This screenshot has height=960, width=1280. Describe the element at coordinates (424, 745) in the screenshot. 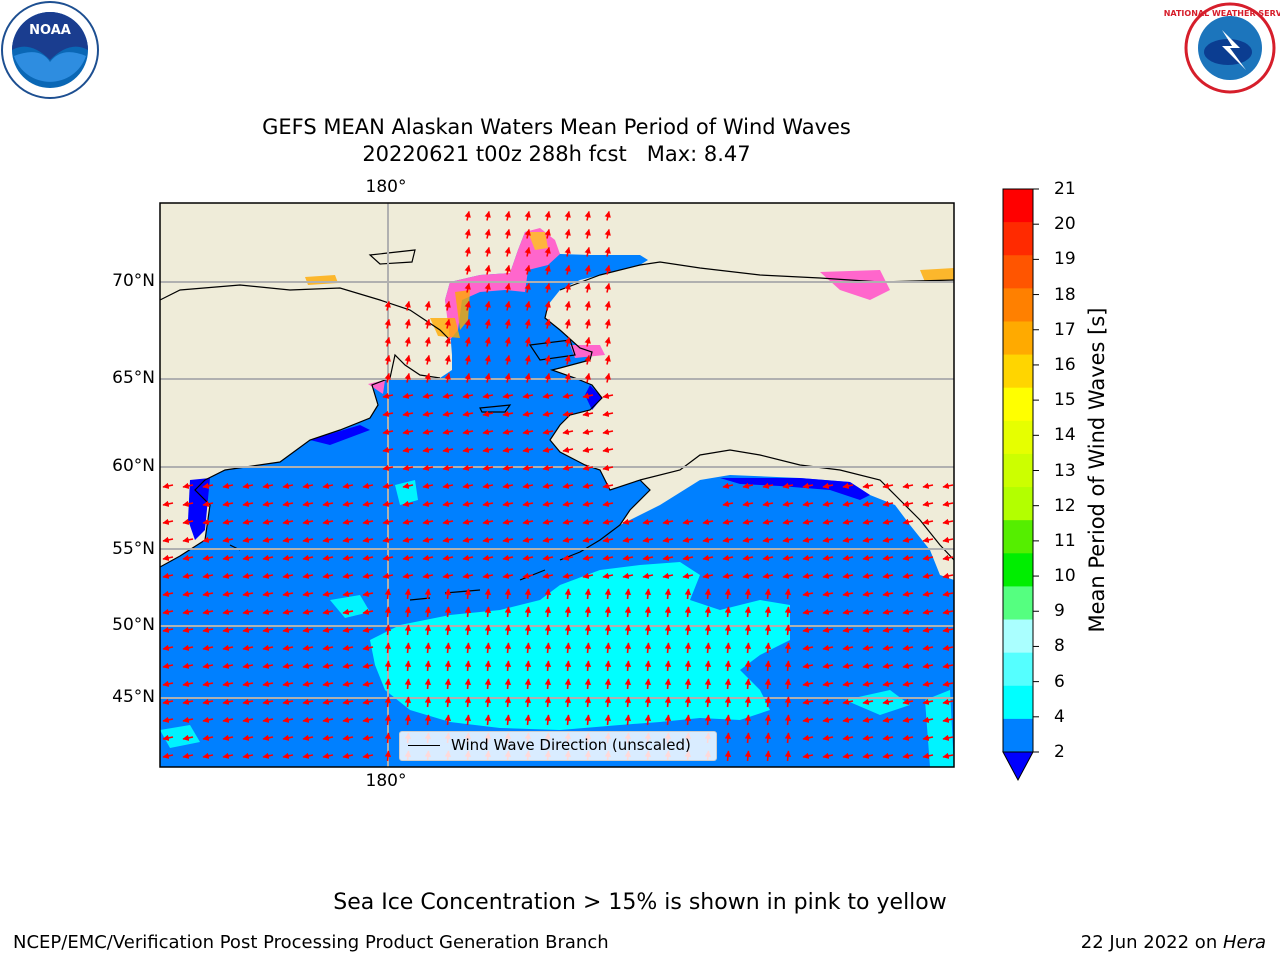

I see `legend-line-swatch` at that location.